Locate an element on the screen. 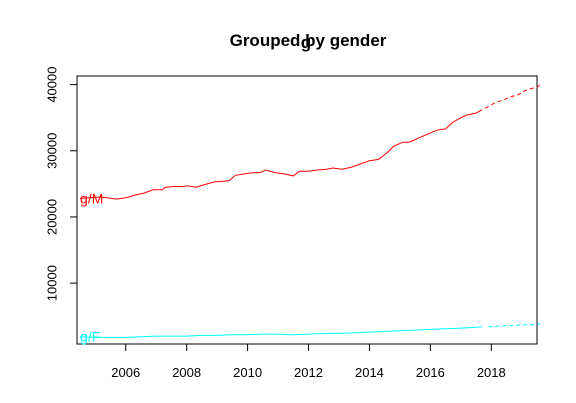 This screenshot has width=576, height=403. x-tick-label: 2008 is located at coordinates (186, 372).